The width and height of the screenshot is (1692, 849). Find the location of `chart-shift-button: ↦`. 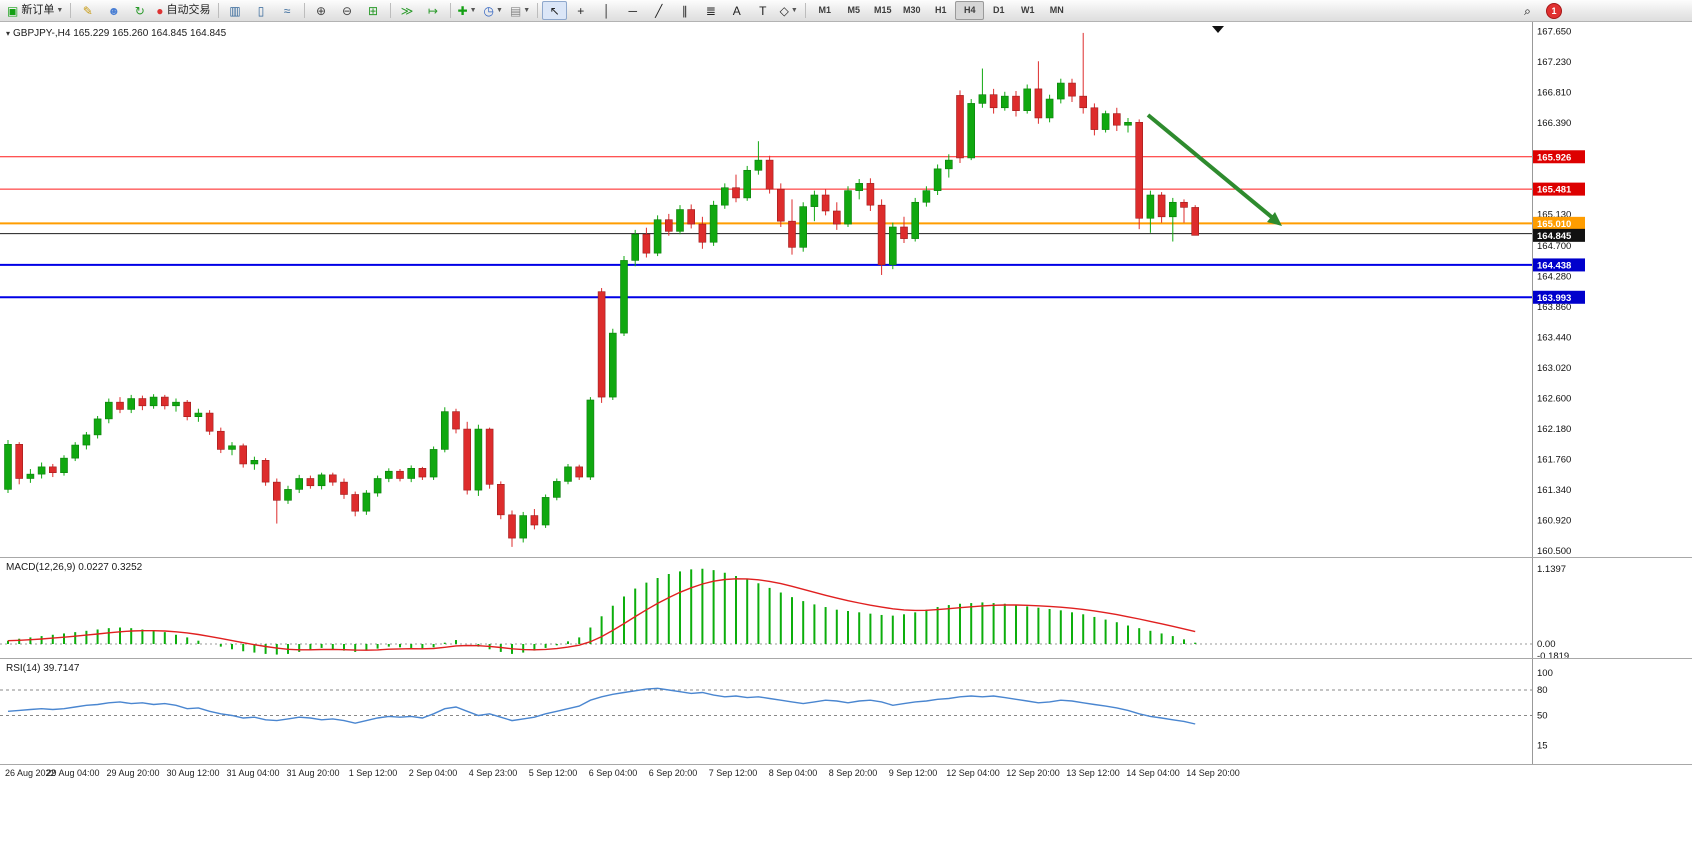

chart-shift-button: ↦ is located at coordinates (433, 10).